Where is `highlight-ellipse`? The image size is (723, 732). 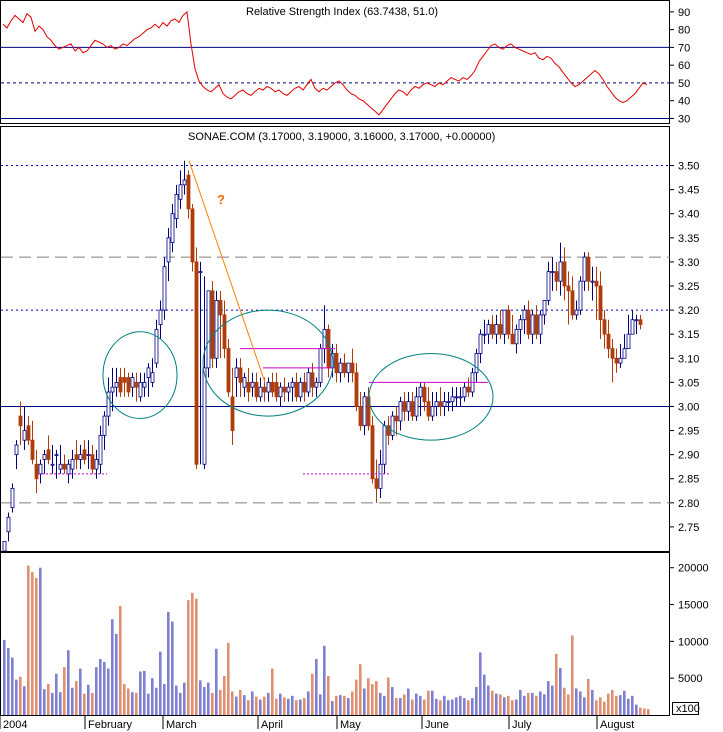 highlight-ellipse is located at coordinates (140, 375).